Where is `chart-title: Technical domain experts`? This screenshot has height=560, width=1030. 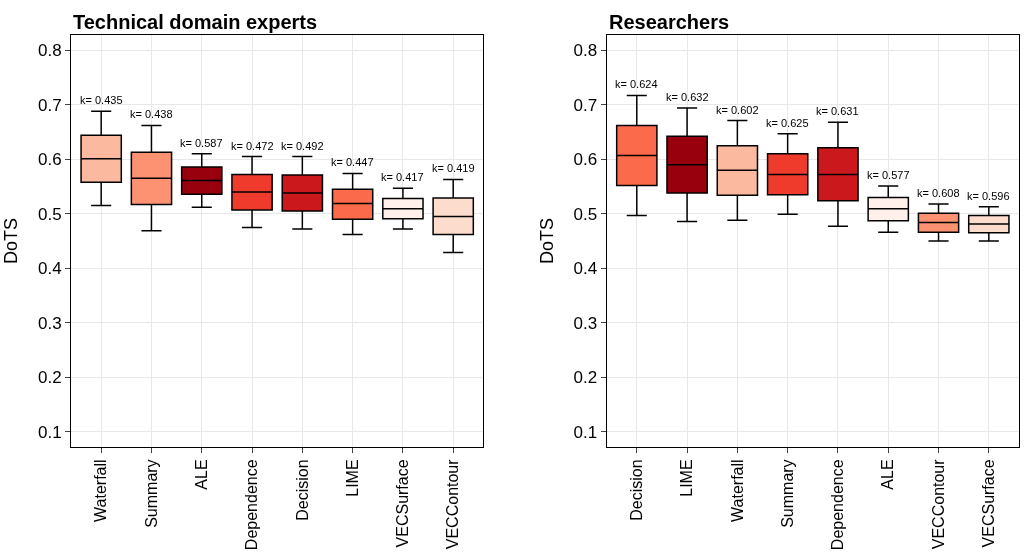
chart-title: Technical domain experts is located at coordinates (195, 22).